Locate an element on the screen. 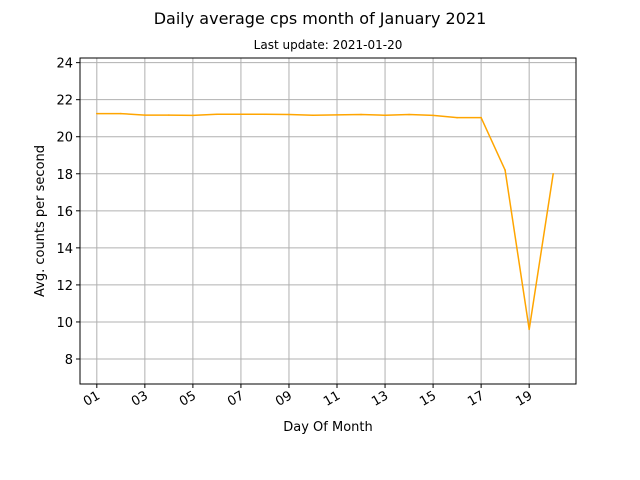  y-axis: 8 10 12 14 16 18 20 22 24 is located at coordinates (68, 212).